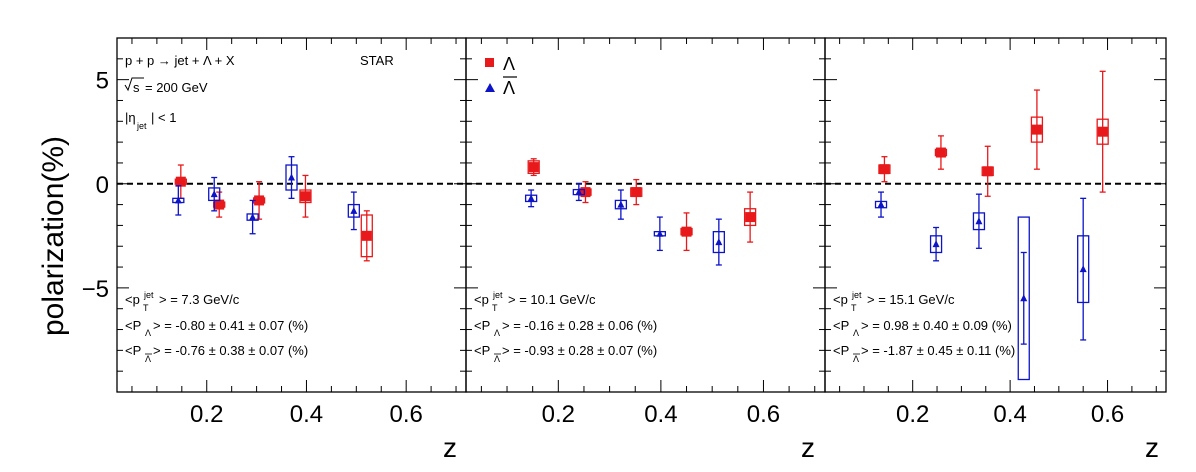  Describe the element at coordinates (180, 60) in the screenshot. I see `reaction-label: p + p → jet + Λ + X` at that location.